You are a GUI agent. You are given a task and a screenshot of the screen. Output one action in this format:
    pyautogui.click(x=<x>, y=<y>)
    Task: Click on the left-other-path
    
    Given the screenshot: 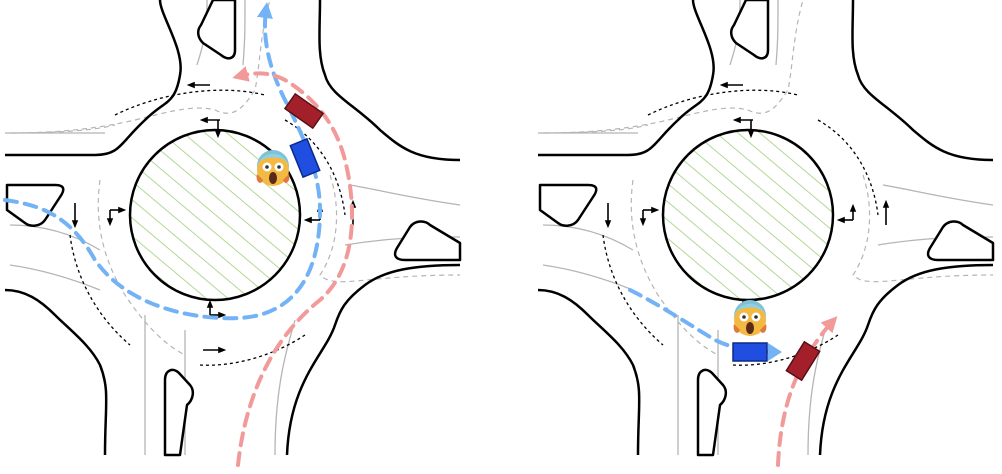 What is the action you would take?
    pyautogui.click(x=293, y=266)
    